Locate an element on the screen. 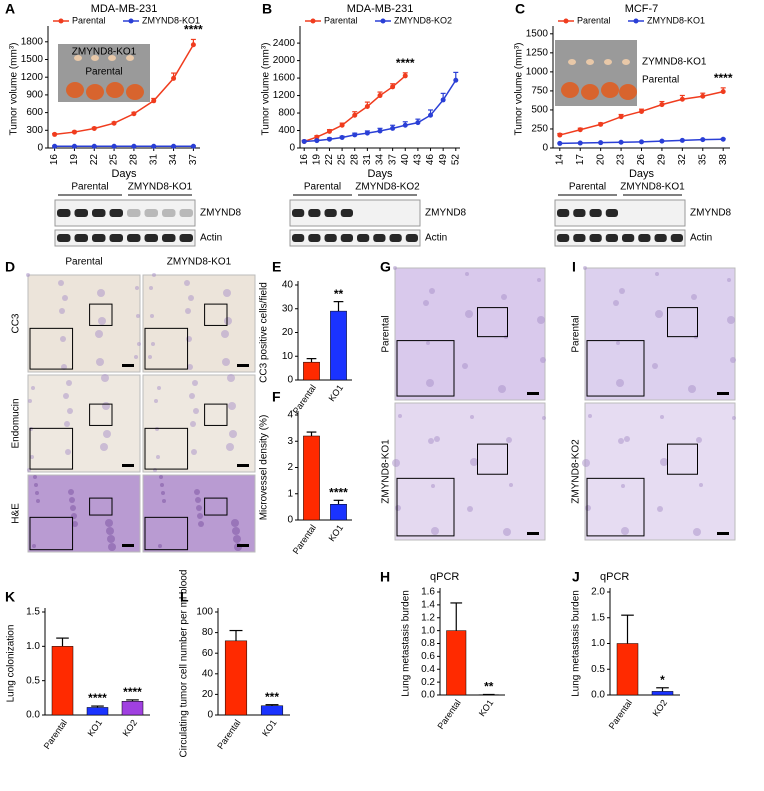 The width and height of the screenshot is (764, 791). blot-row-label: Actin is located at coordinates (701, 238).